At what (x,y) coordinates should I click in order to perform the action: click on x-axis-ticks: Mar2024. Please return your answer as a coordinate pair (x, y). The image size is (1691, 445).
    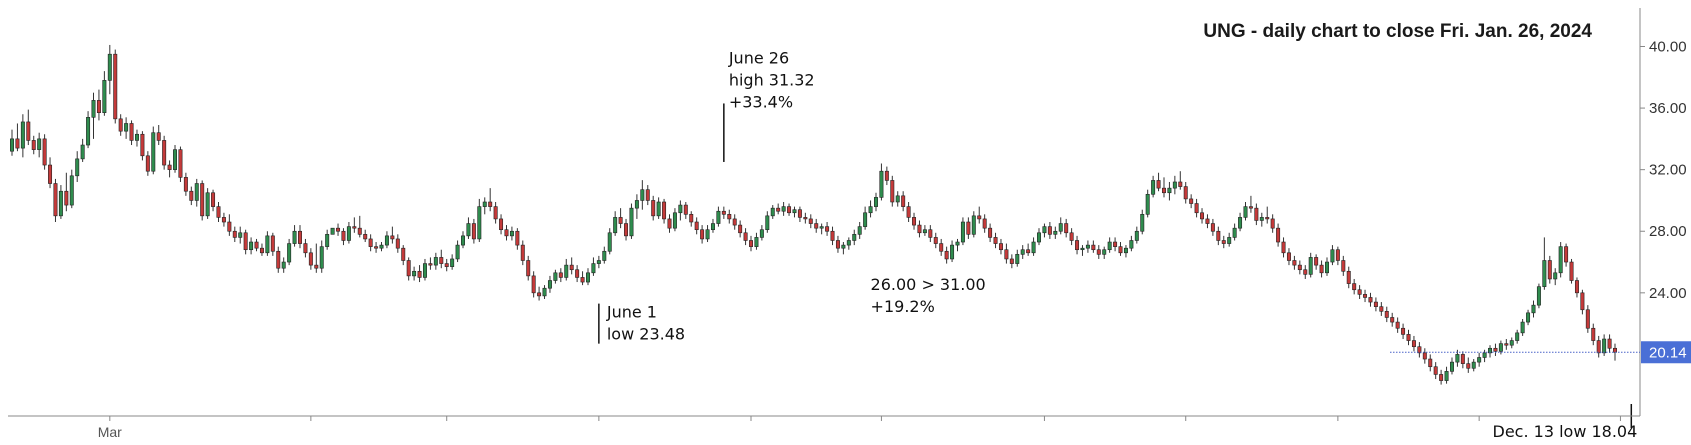
    Looking at the image, I should click on (859, 428).